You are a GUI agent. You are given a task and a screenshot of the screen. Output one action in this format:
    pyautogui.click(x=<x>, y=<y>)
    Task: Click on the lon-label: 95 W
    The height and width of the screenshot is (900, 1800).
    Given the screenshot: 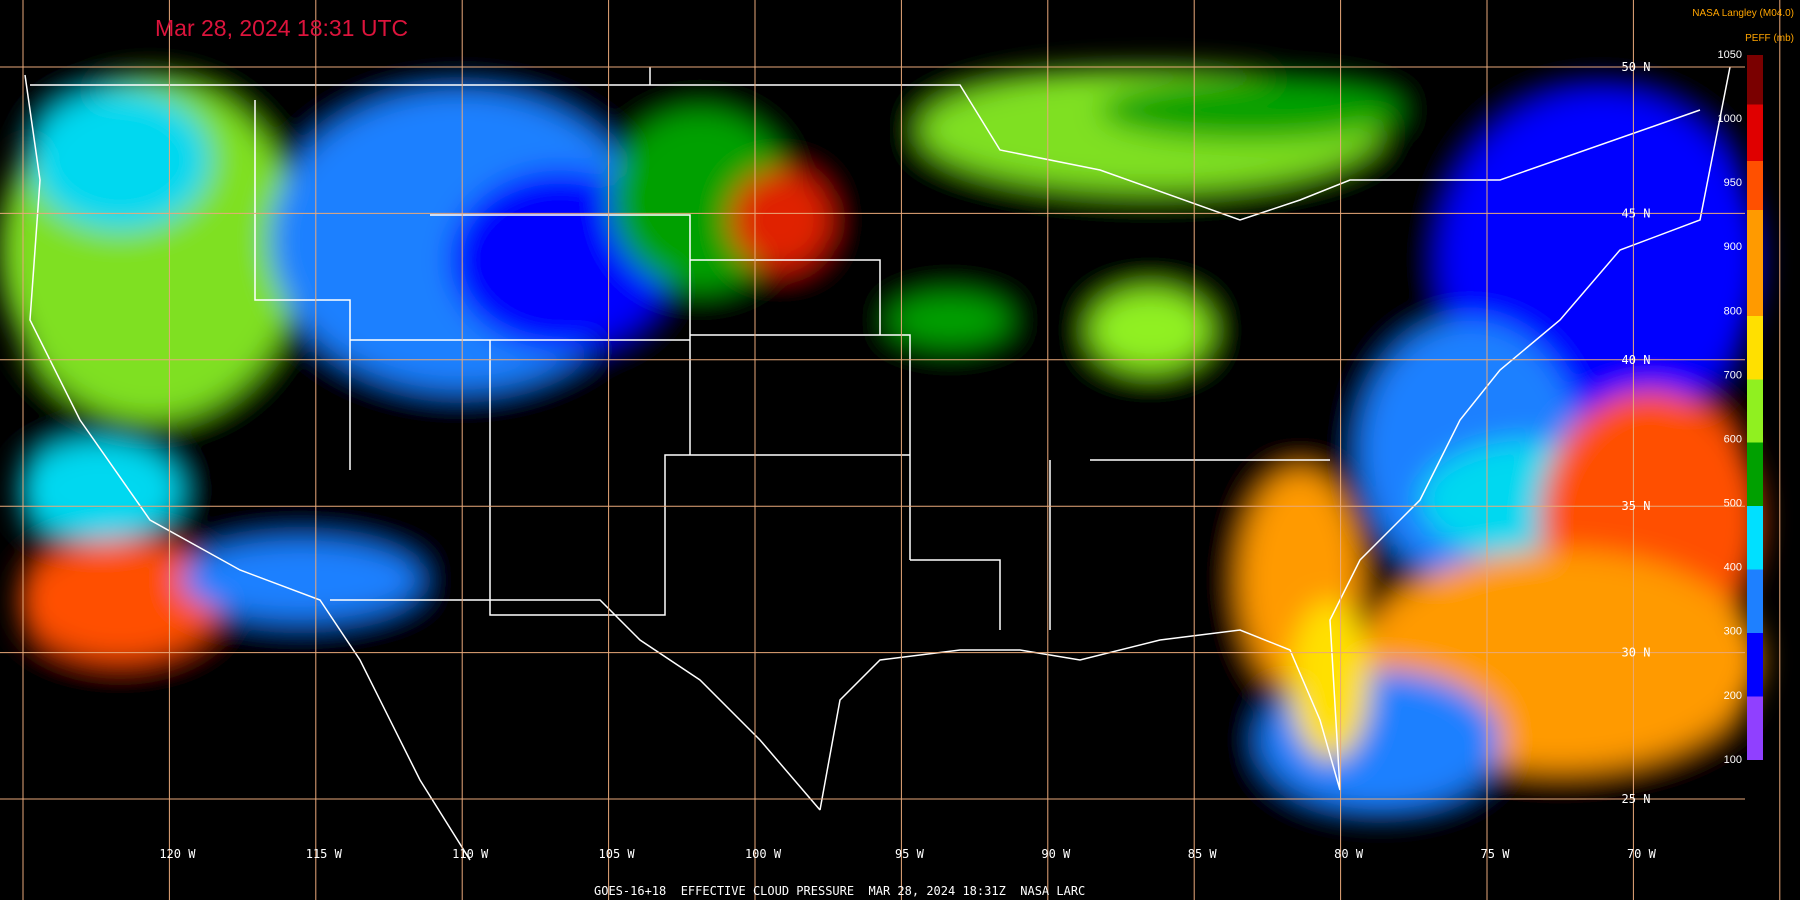 What is the action you would take?
    pyautogui.click(x=910, y=854)
    